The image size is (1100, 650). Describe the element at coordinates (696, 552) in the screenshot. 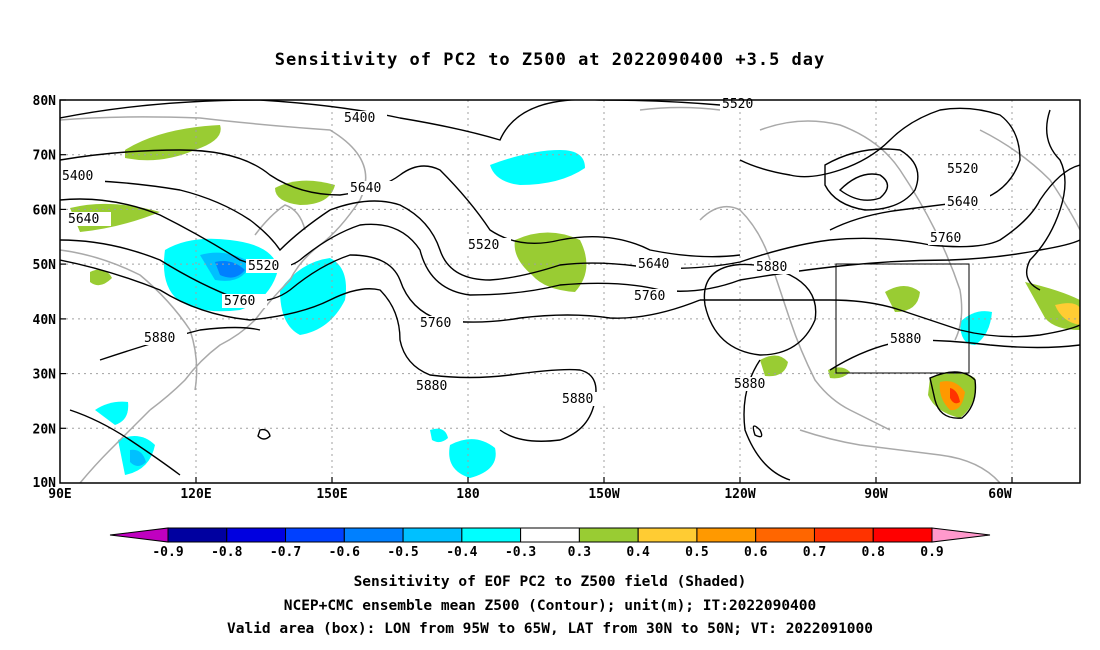

I see `colorbar-label: 0.5` at that location.